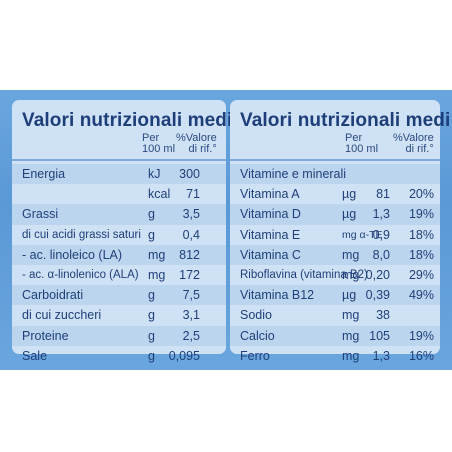 Image resolution: width=452 pixels, height=452 pixels. Describe the element at coordinates (80, 274) in the screenshot. I see `nutrient-name: - ac. α-linolenico (ALA)` at that location.